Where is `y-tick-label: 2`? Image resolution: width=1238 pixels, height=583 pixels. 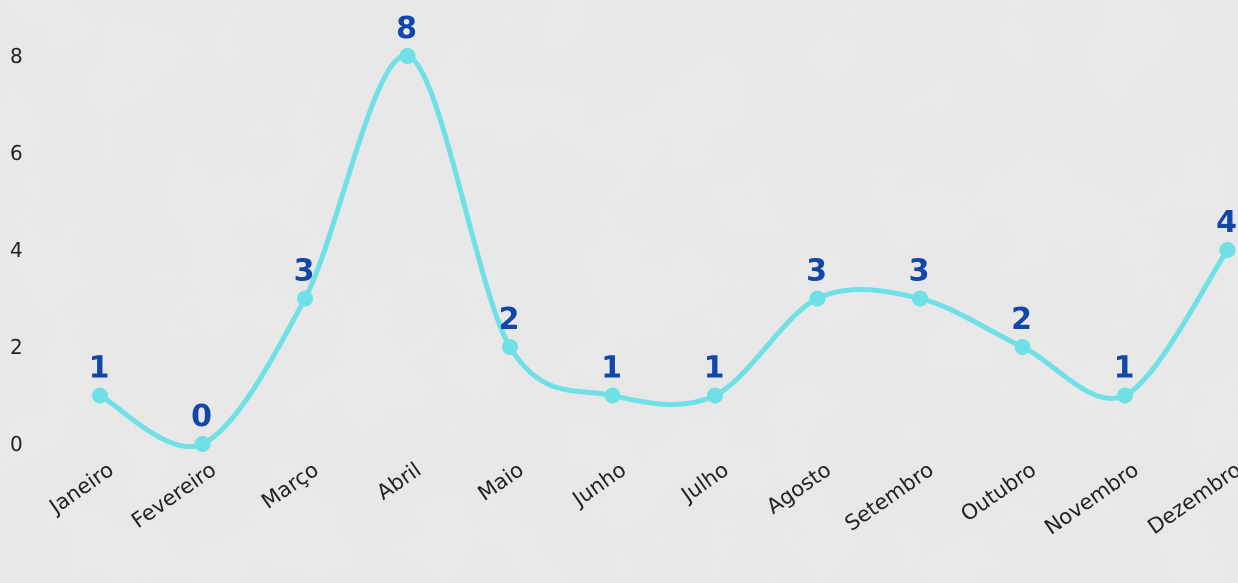
y-tick-label: 2 is located at coordinates (16, 347).